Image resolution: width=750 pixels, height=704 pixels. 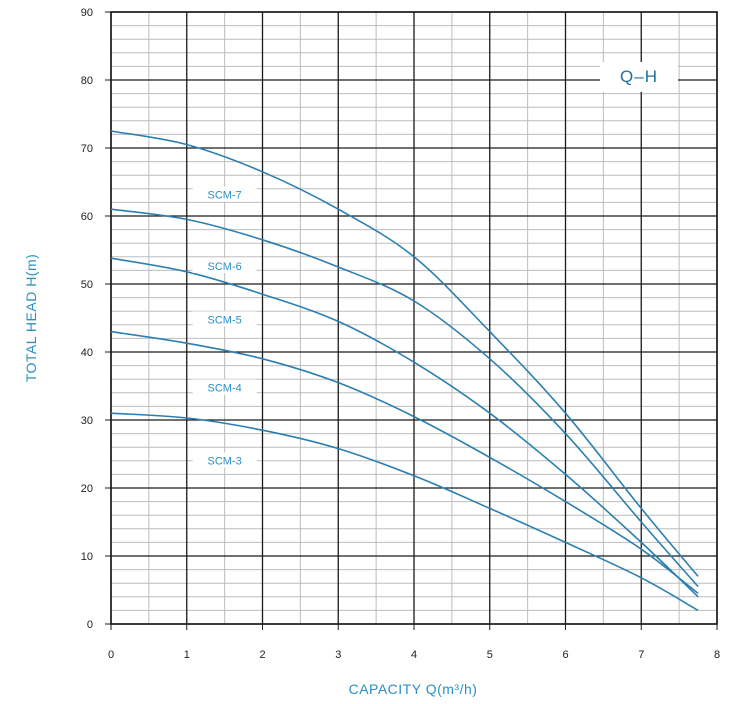 What do you see at coordinates (96, 319) in the screenshot?
I see `y-tick-labels: 0 10 20 30 40 50 60 70 80 90` at bounding box center [96, 319].